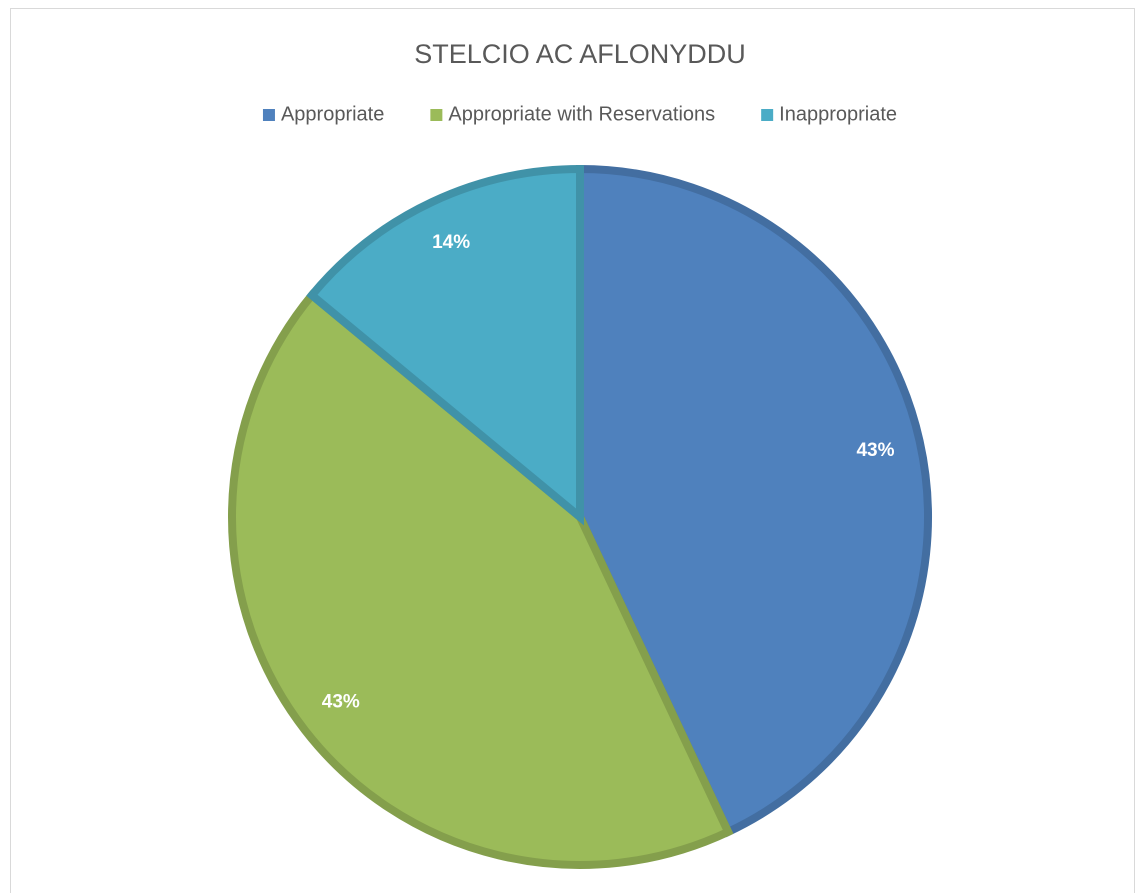  Describe the element at coordinates (451, 242) in the screenshot. I see `data-label: 14%` at that location.